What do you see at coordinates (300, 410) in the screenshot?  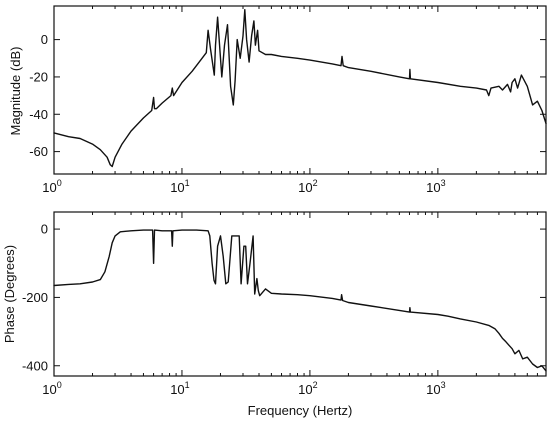 I see `frequency-x-axis-label: Frequency (Hertz)` at bounding box center [300, 410].